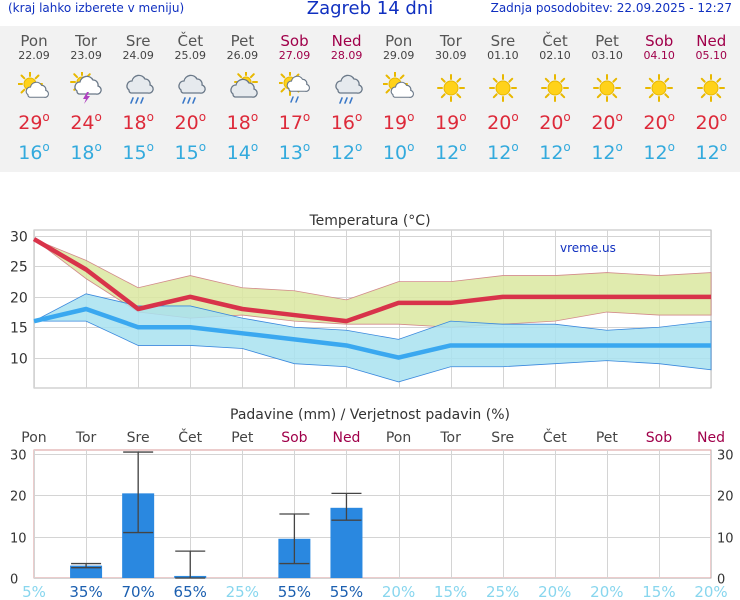 Image resolution: width=740 pixels, height=600 pixels. I want to click on max-temperature: 16o, so click(346, 122).